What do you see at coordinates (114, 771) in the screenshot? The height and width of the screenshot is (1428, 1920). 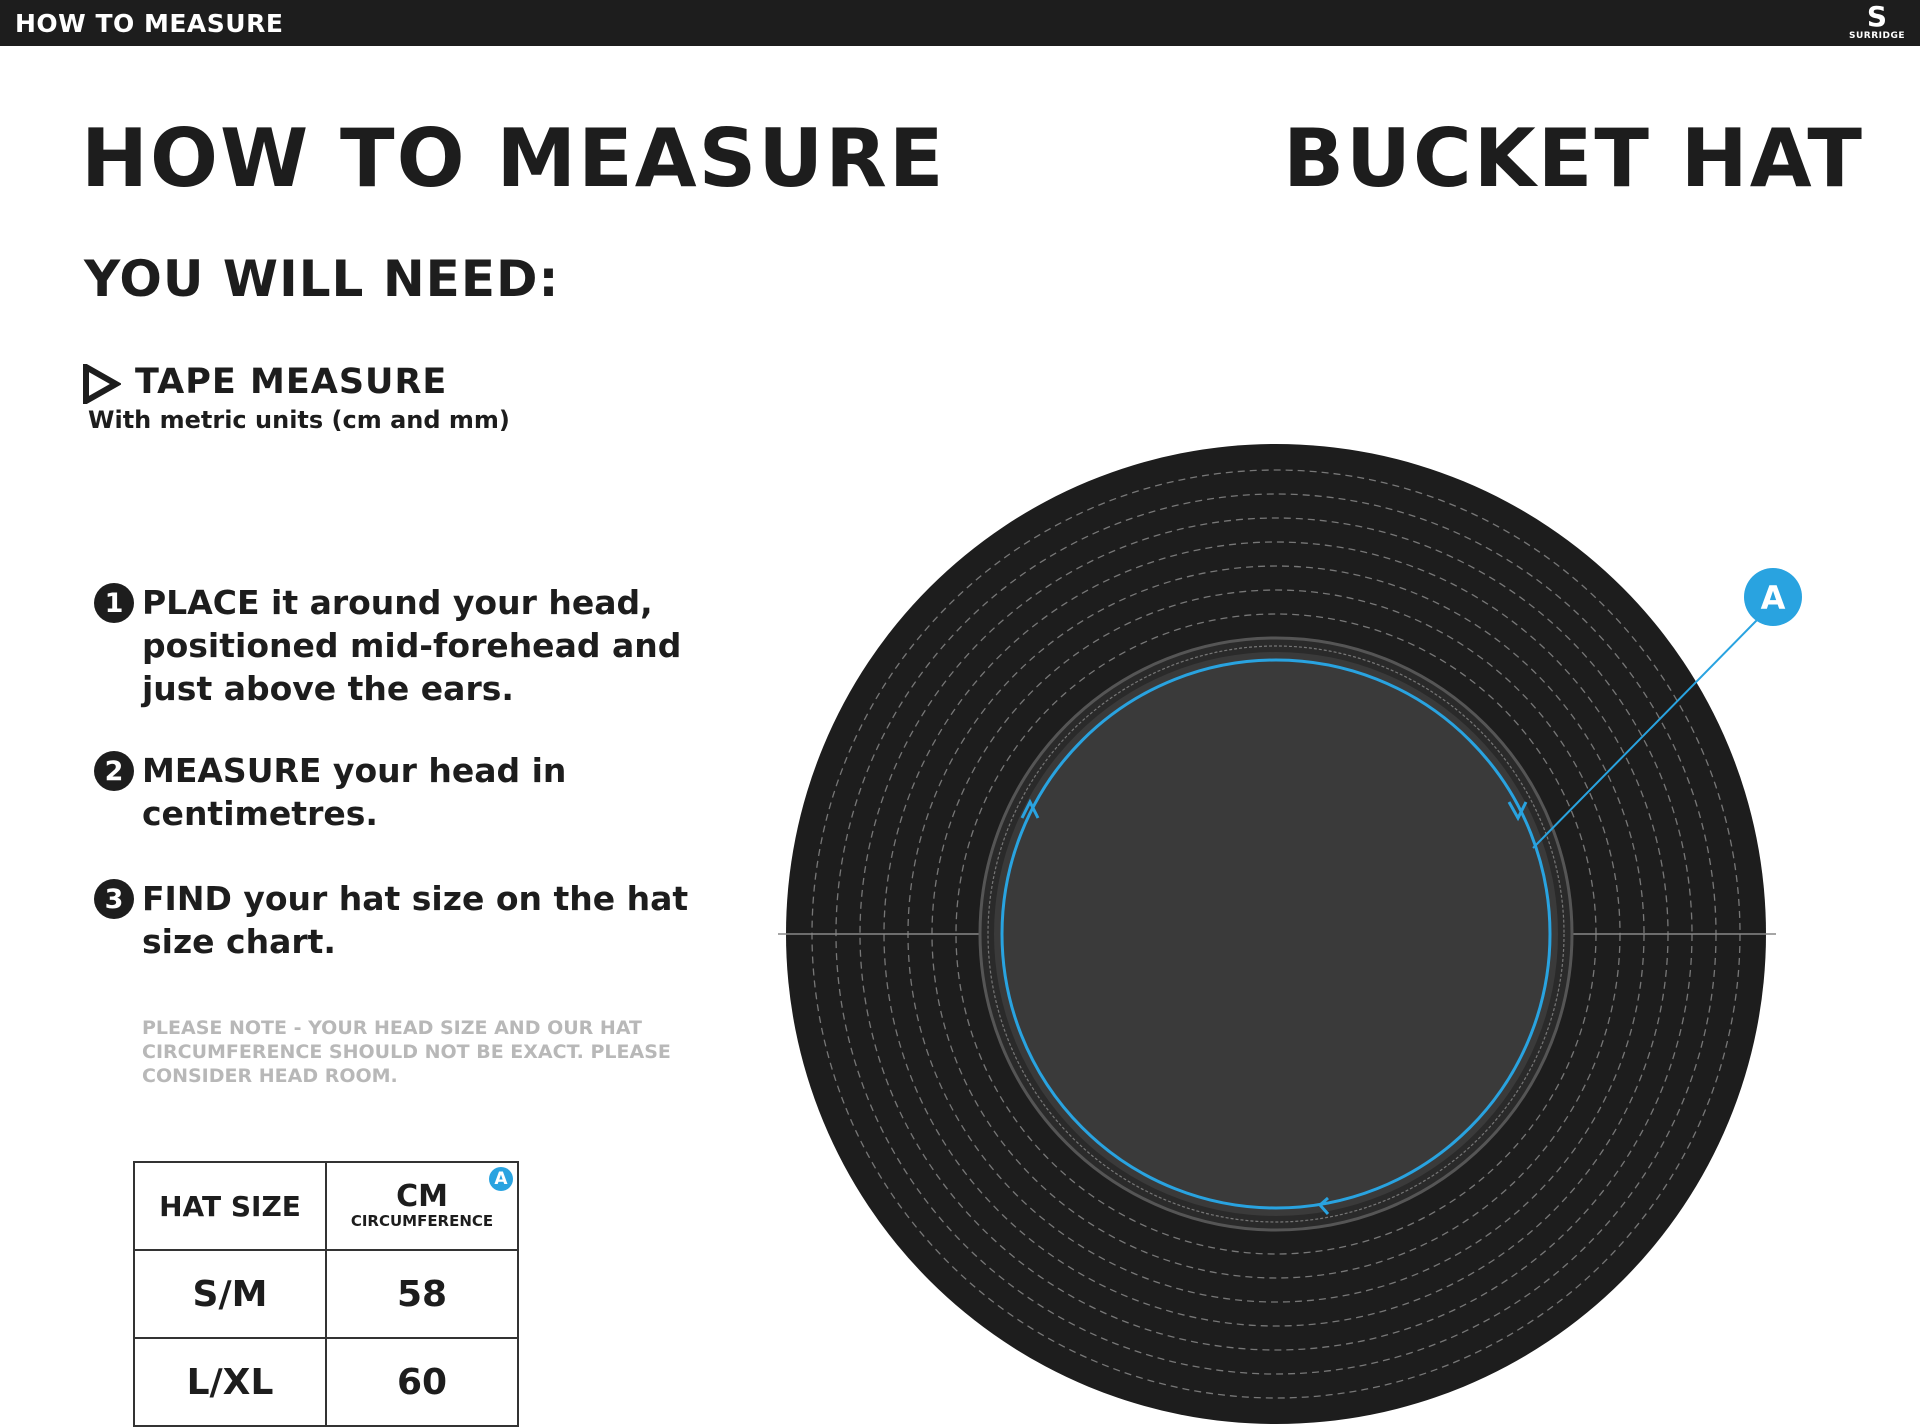 I see `step-number: 2` at bounding box center [114, 771].